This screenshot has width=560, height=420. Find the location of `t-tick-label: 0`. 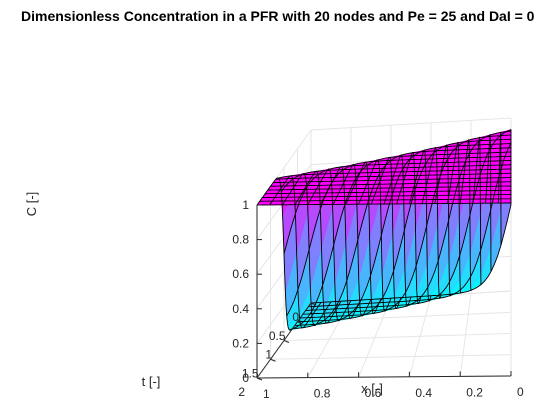

t-tick-label: 0 is located at coordinates (295, 317).